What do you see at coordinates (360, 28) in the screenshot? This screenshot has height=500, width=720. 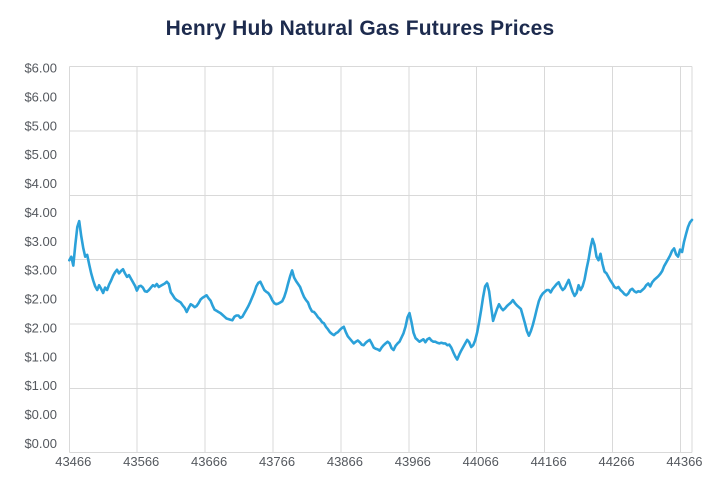 I see `chart-title: Henry Hub Natural Gas Futures Prices` at bounding box center [360, 28].